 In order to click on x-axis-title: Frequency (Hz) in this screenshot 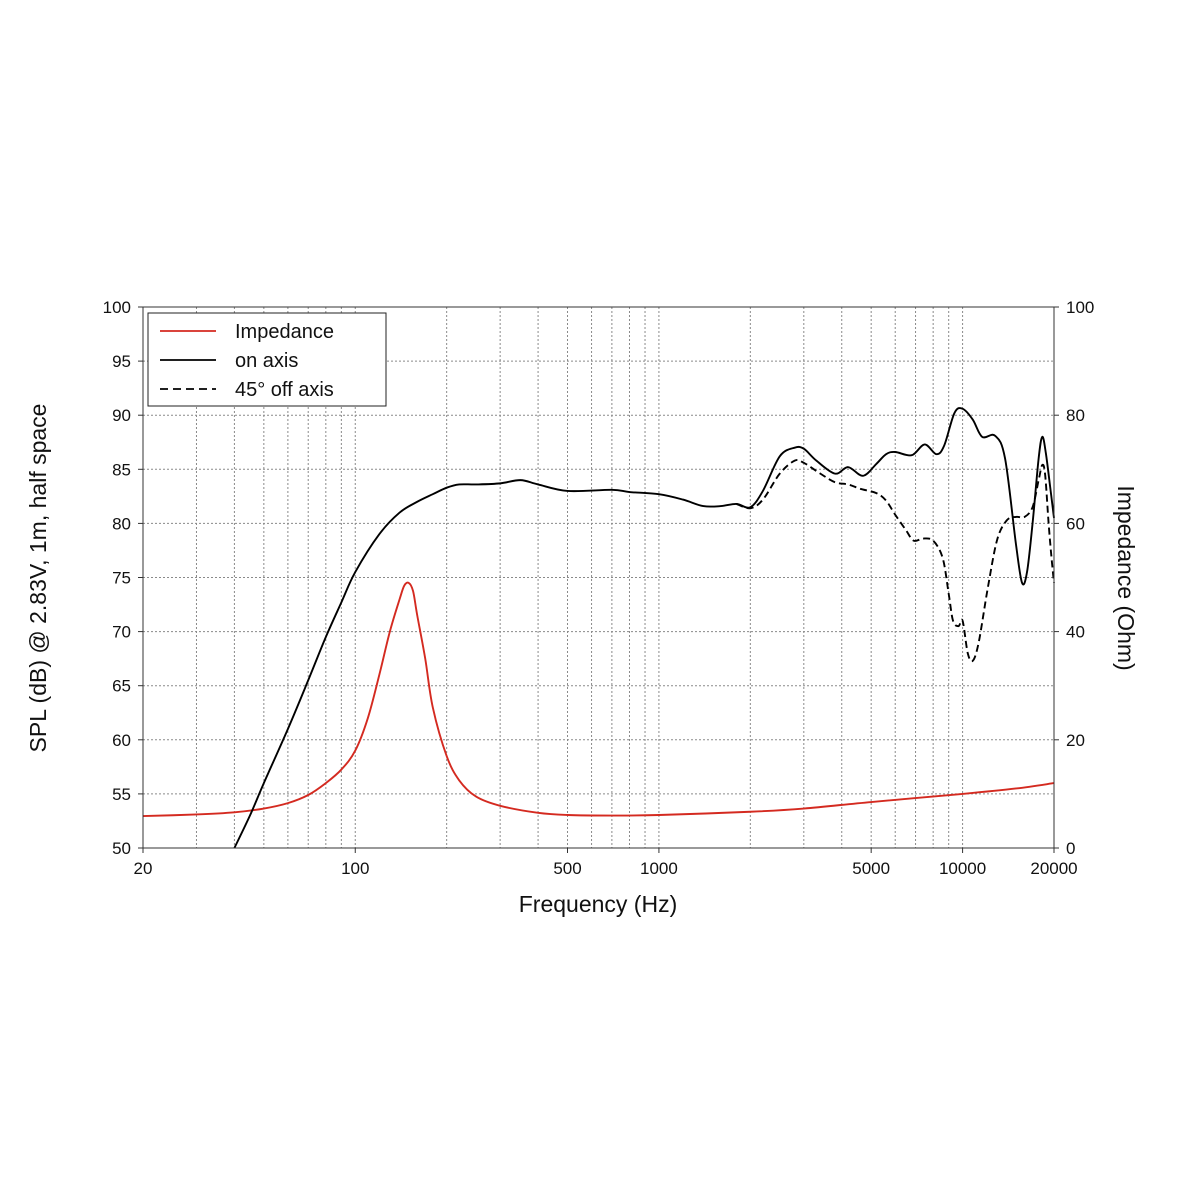, I will do `click(598, 904)`.